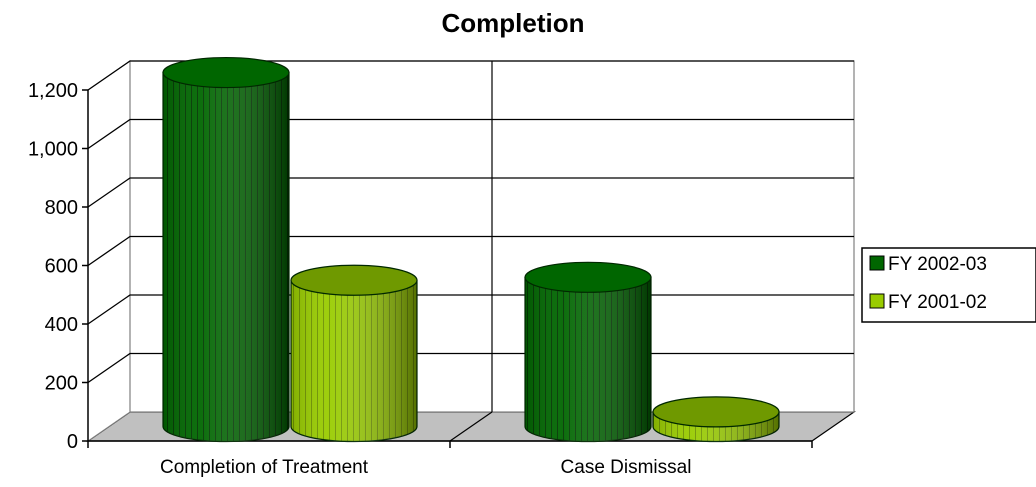 This screenshot has width=1036, height=487. I want to click on legend: FY 2002-03 FY 2001-02, so click(948, 285).